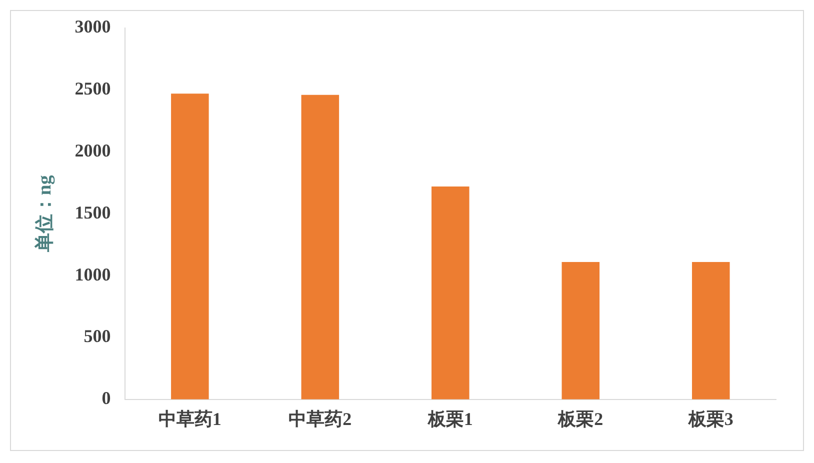  What do you see at coordinates (44, 214) in the screenshot?
I see `y-axis-title: 单位：ng` at bounding box center [44, 214].